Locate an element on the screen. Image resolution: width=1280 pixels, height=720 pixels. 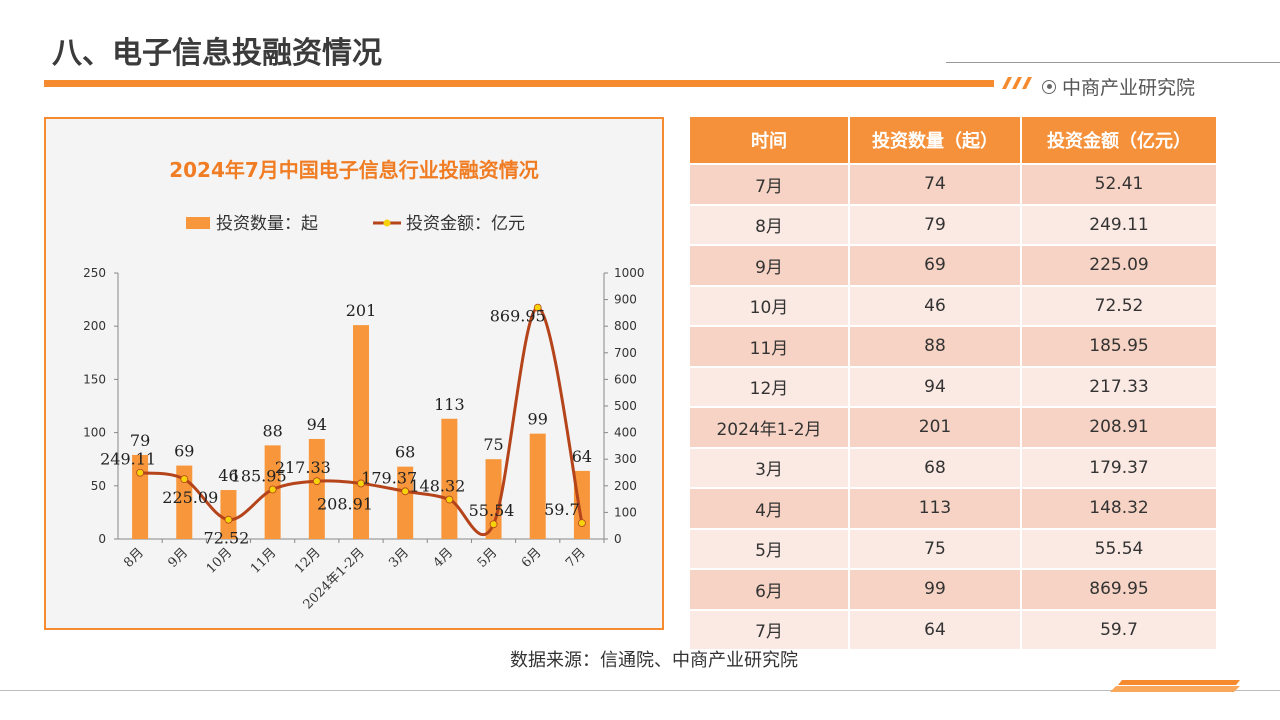
y-tick-label-right: 1000 is located at coordinates (629, 273).